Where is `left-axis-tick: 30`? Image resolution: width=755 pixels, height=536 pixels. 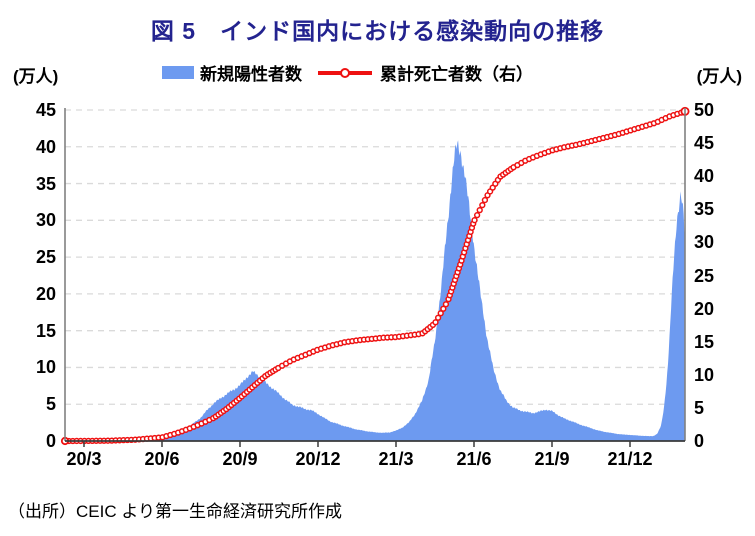 left-axis-tick: 30 is located at coordinates (45, 220).